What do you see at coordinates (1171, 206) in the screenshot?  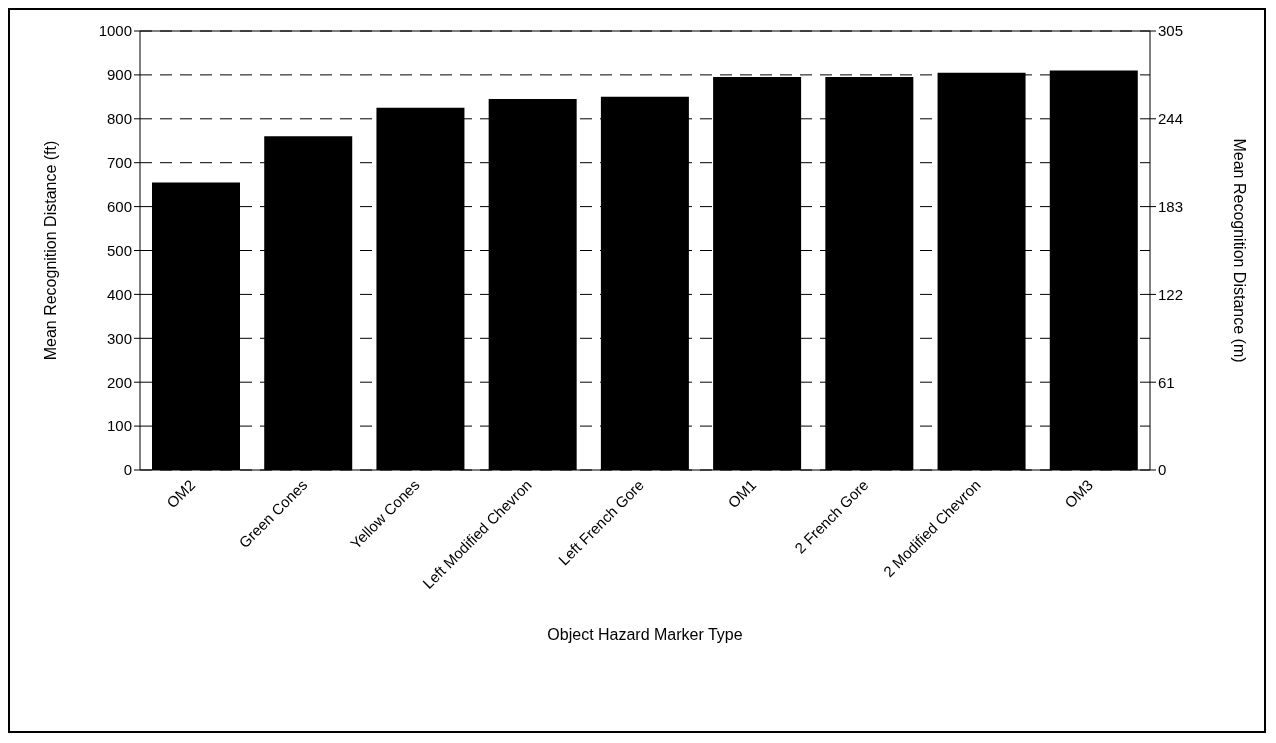 I see `y2-tick-label: 183` at bounding box center [1171, 206].